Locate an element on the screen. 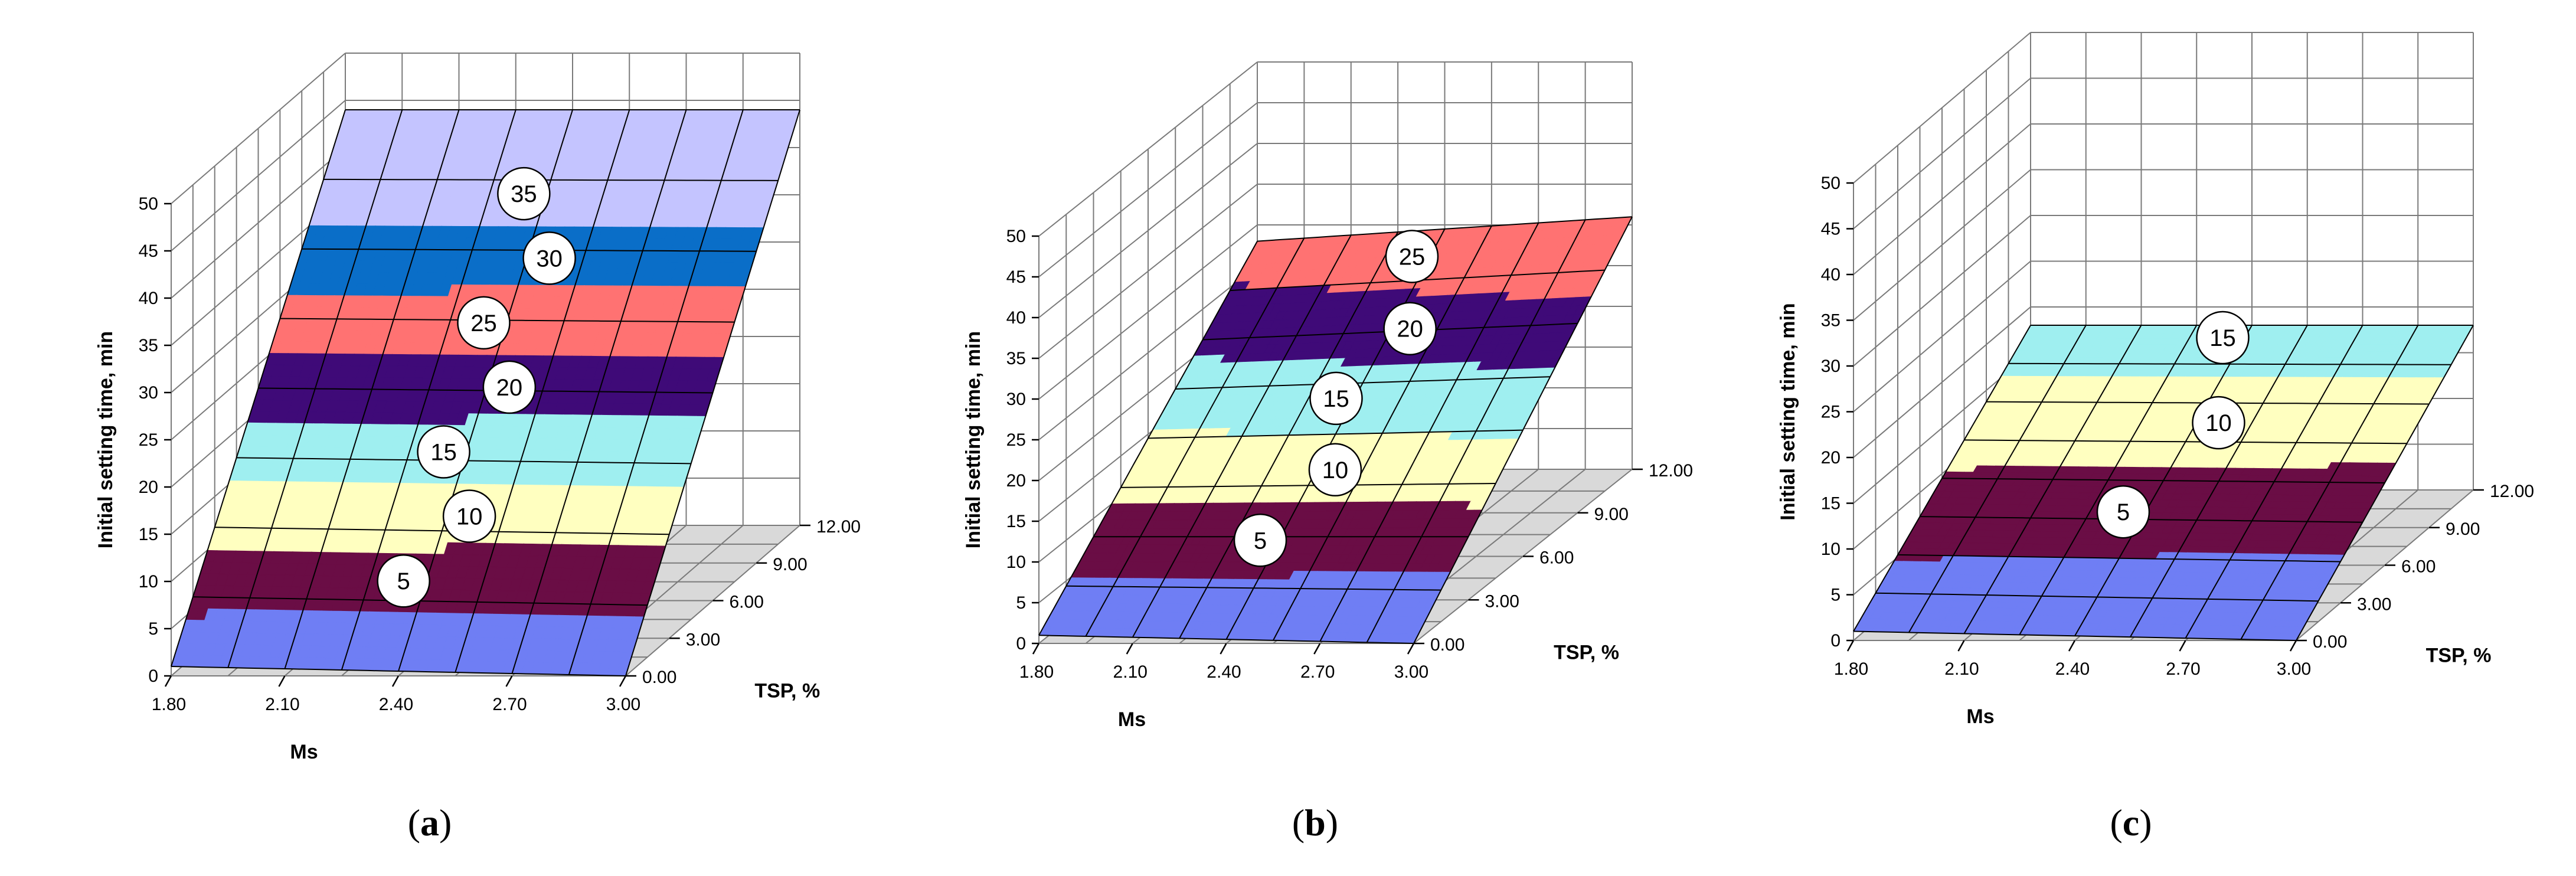  contour-label: 30 is located at coordinates (549, 258).